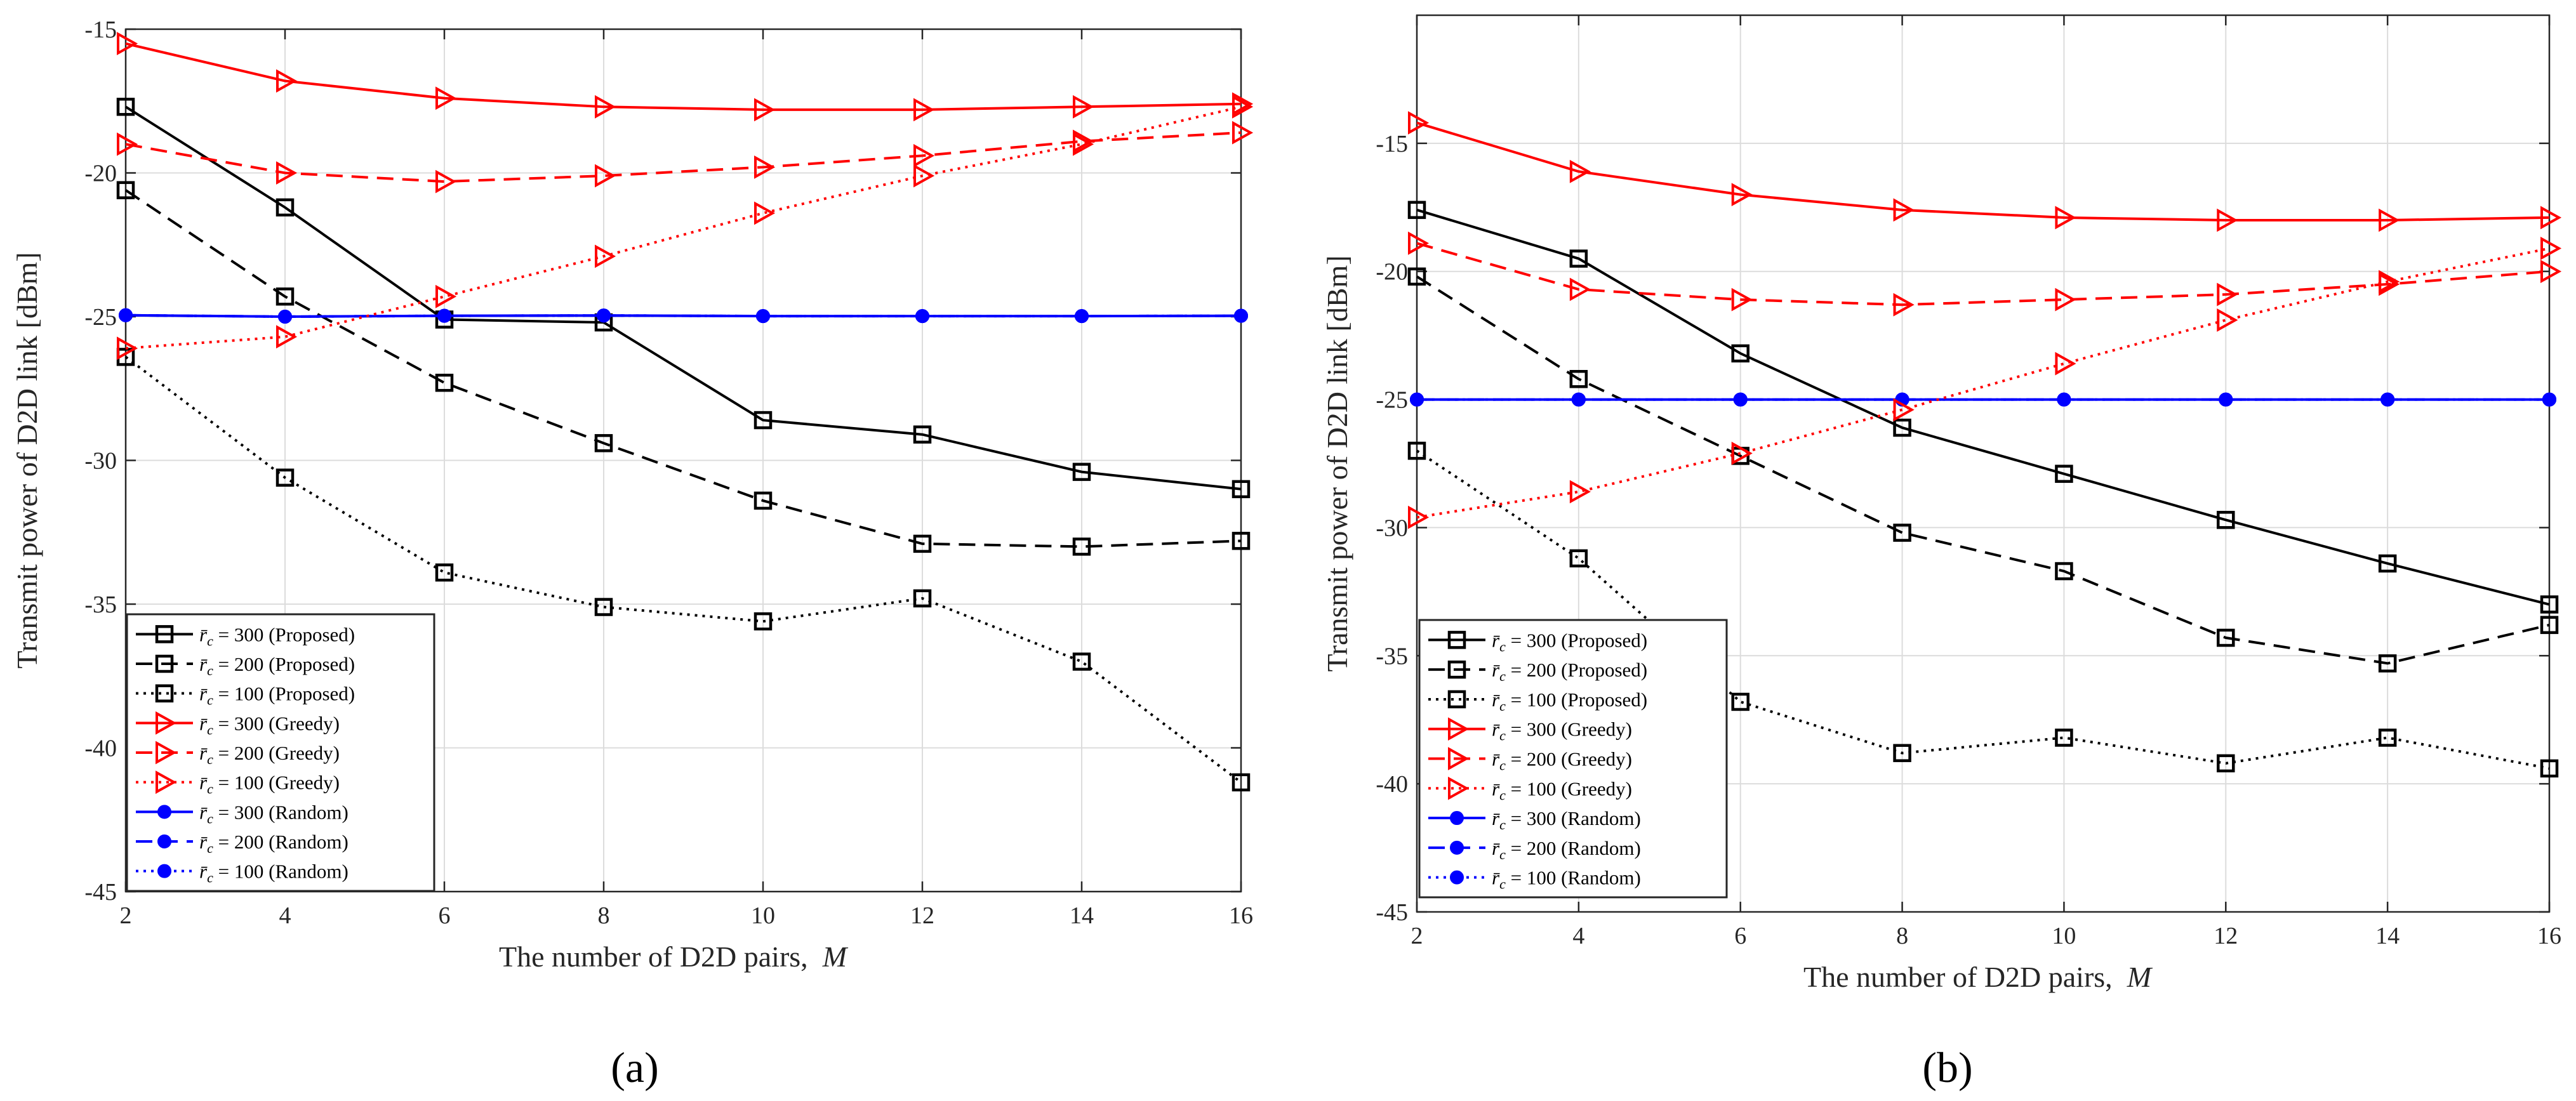  Describe the element at coordinates (277, 695) in the screenshot. I see `legend-label: r̄c = 100 (Proposed)` at that location.